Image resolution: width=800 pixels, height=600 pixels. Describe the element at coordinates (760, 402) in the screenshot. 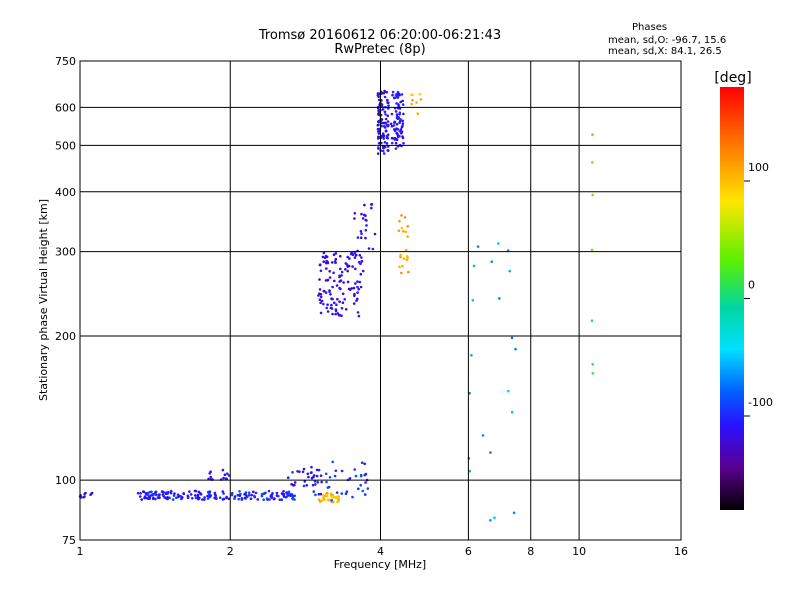

I see `colorbar-tick-label: -100` at that location.